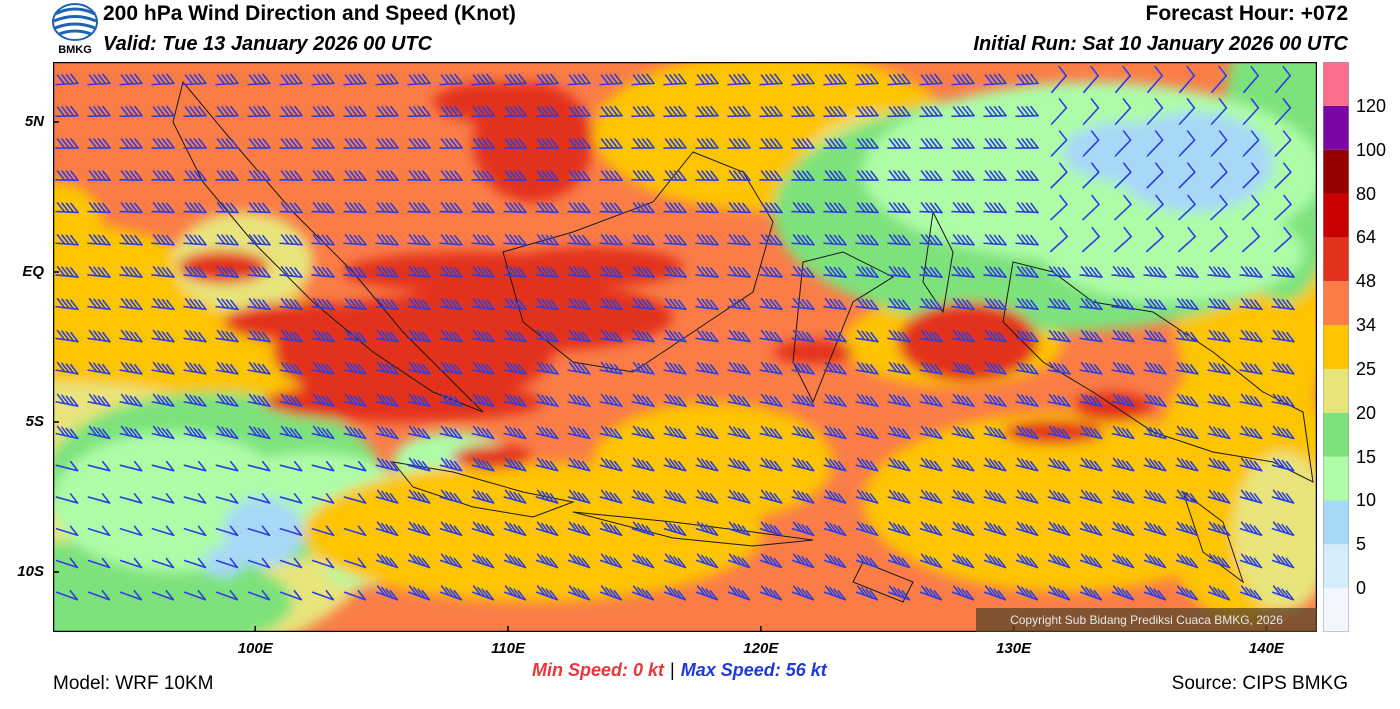 This screenshot has height=709, width=1400. What do you see at coordinates (1336, 171) in the screenshot?
I see `colorbar-swatch` at bounding box center [1336, 171].